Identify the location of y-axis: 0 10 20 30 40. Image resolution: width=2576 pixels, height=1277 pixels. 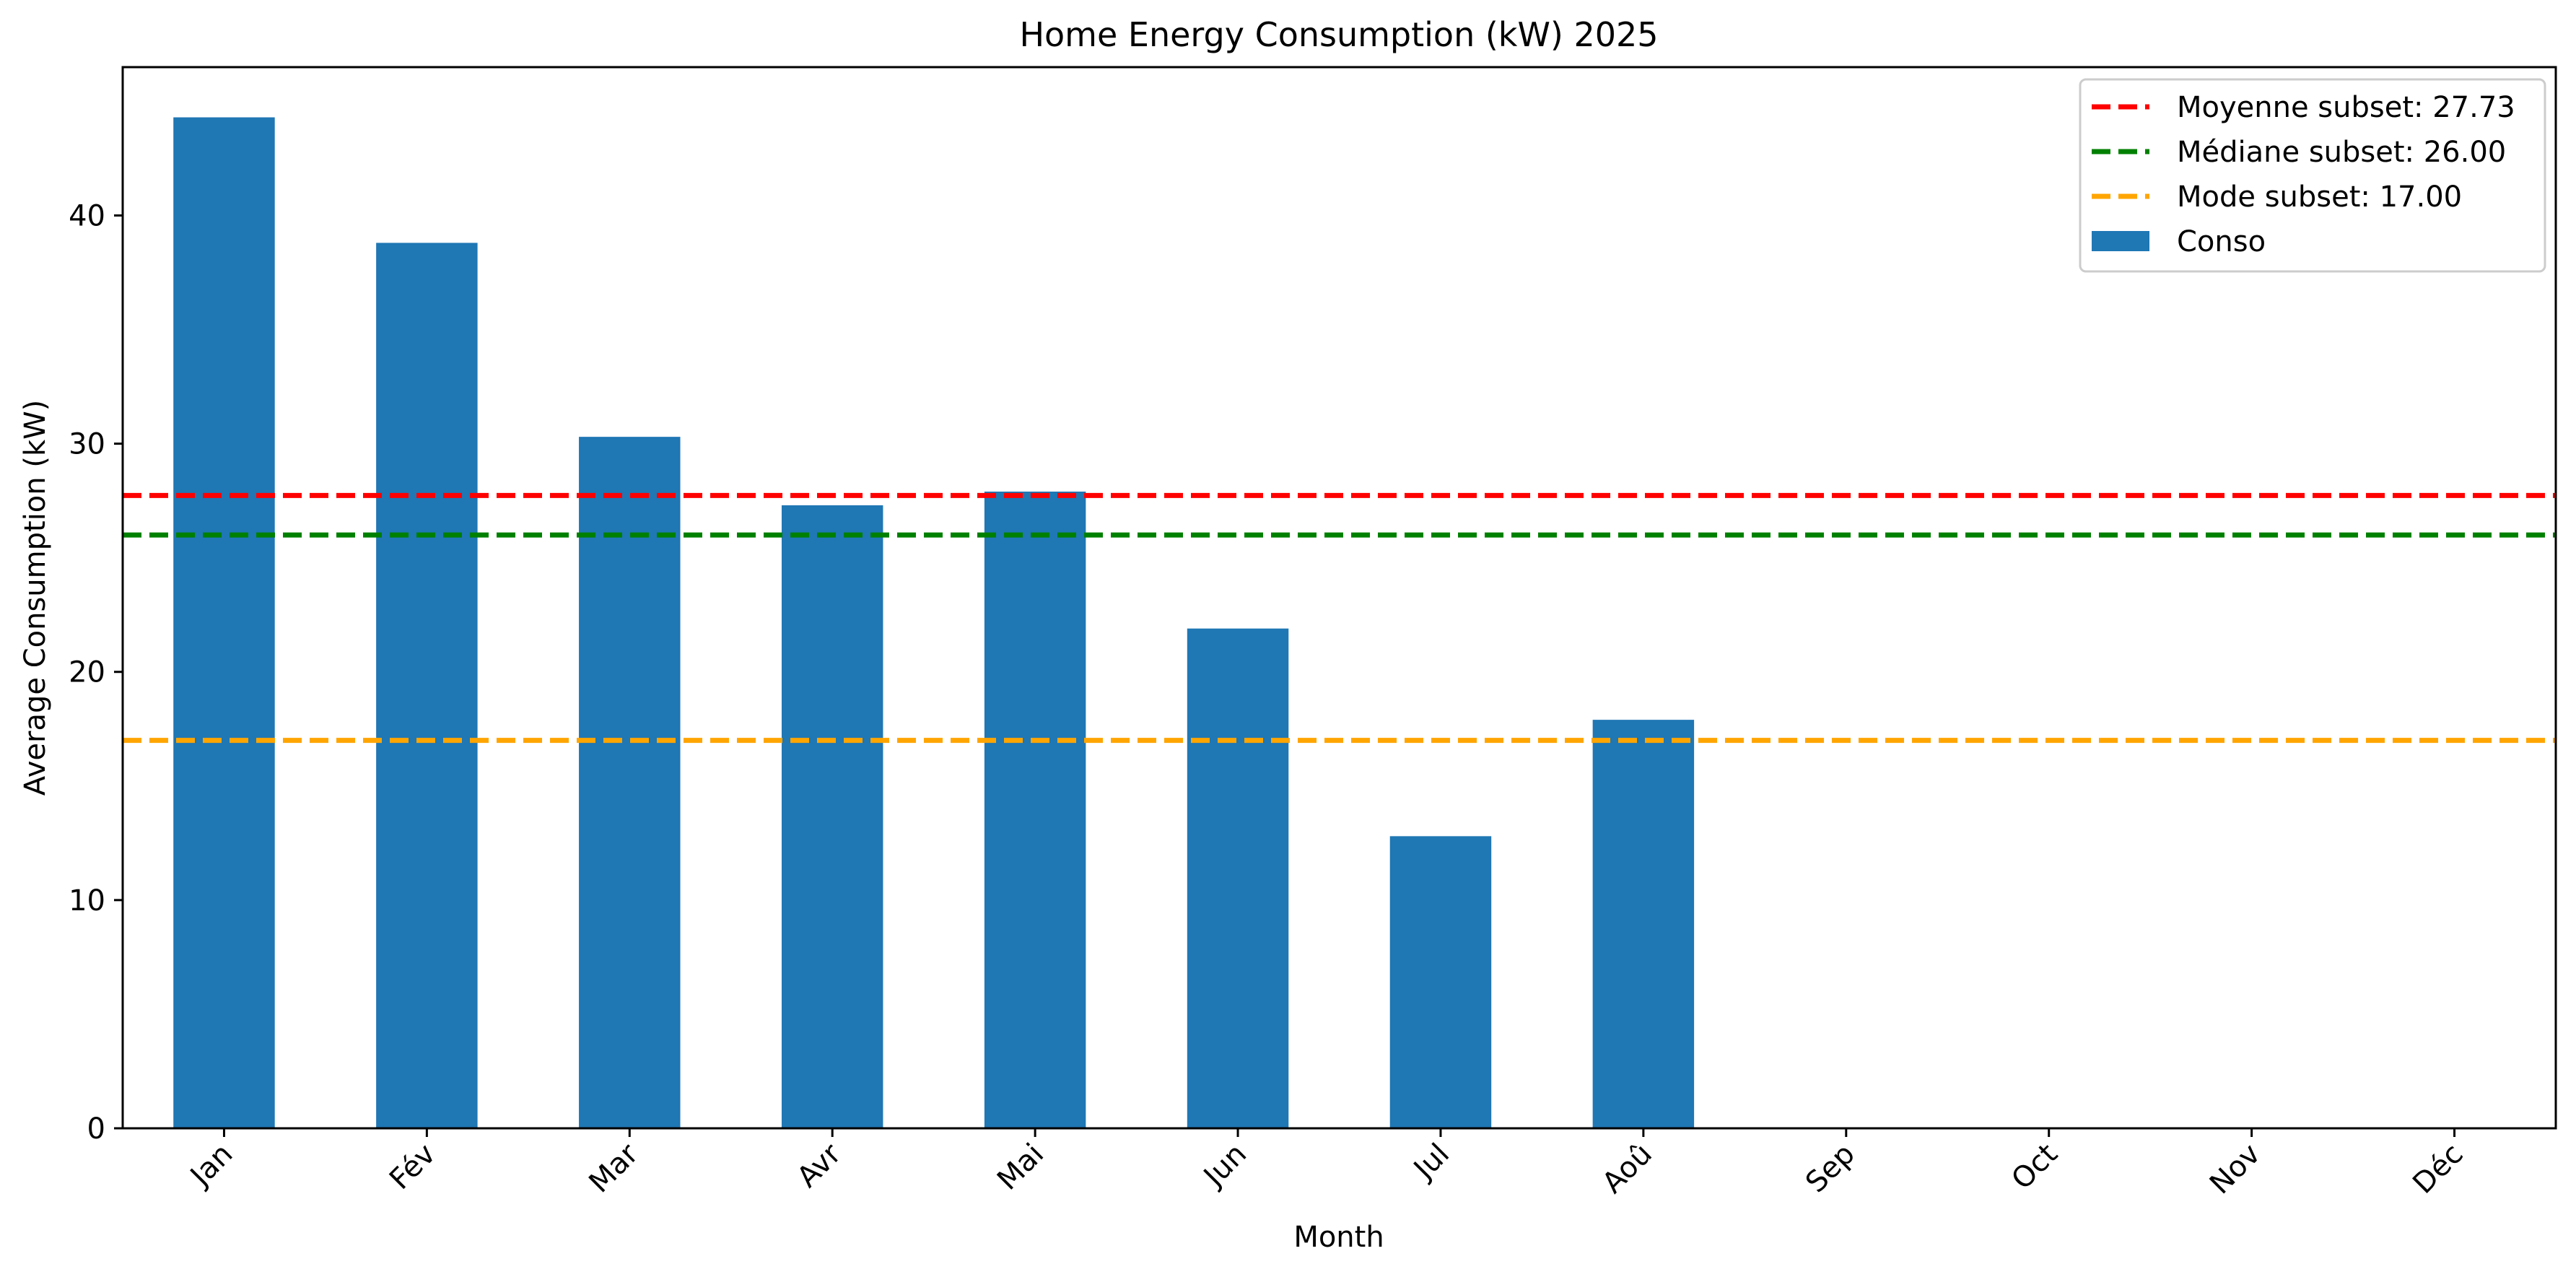
(96, 672).